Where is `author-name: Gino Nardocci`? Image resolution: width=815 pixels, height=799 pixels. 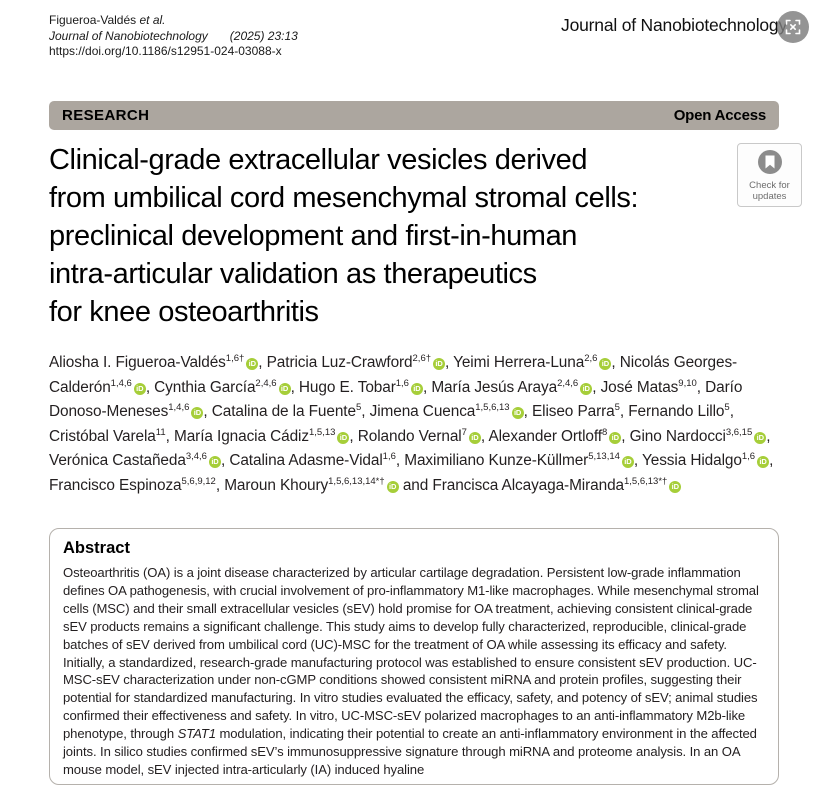
author-name: Gino Nardocci is located at coordinates (677, 436).